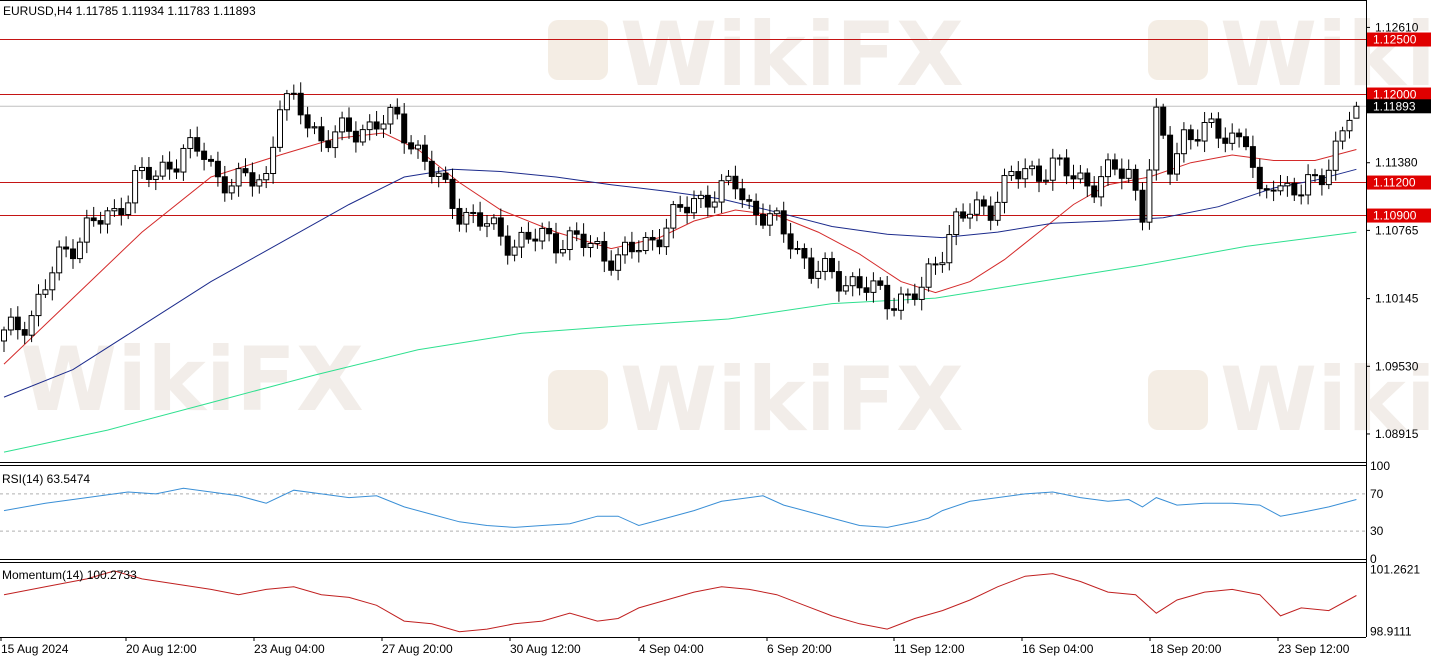  I want to click on current-price-tag, so click(1399, 106).